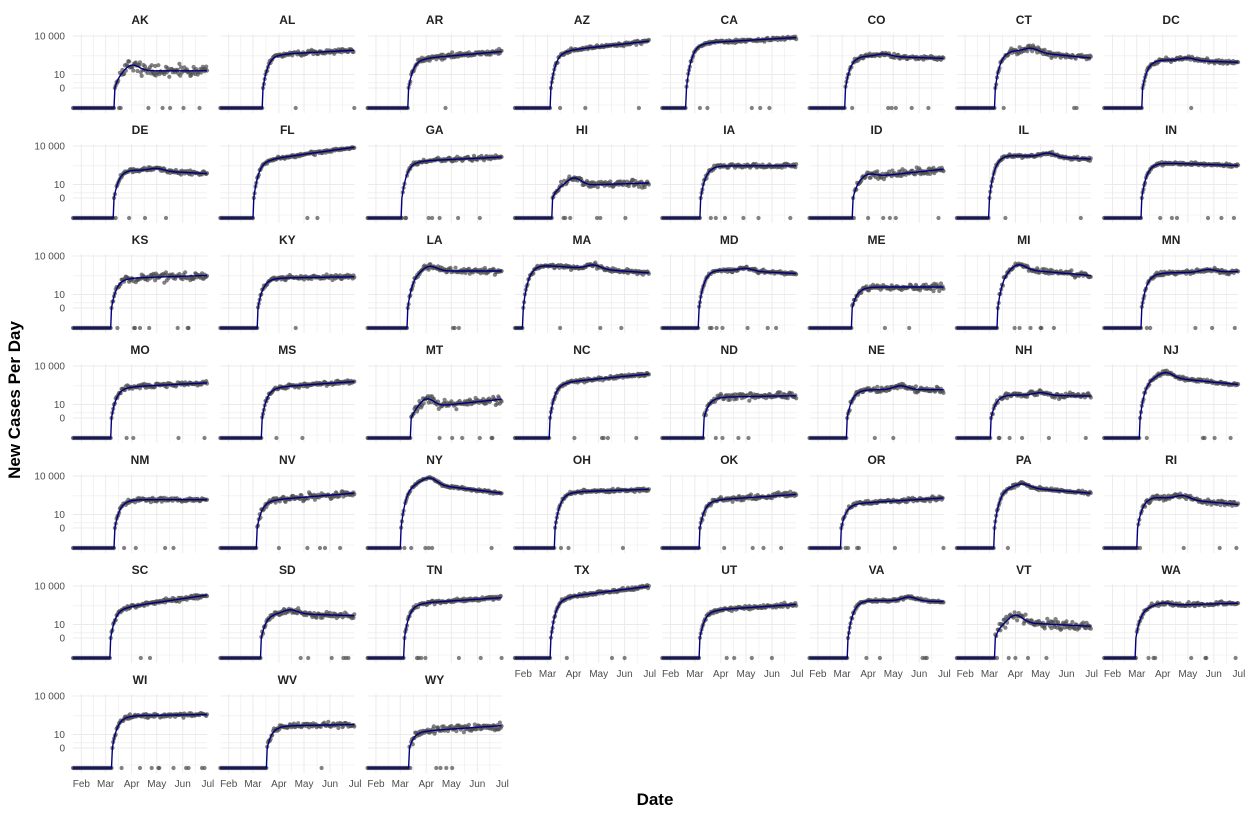  Describe the element at coordinates (287, 63) in the screenshot. I see `panel-al: AL` at that location.